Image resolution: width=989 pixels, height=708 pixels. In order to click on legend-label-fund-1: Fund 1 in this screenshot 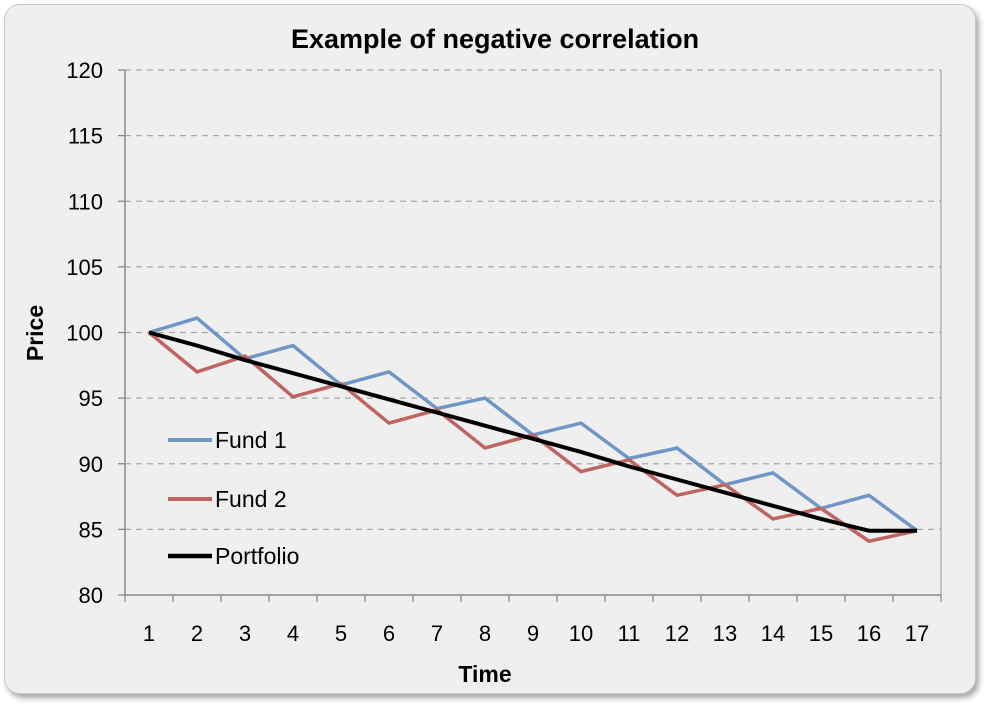, I will do `click(251, 440)`.